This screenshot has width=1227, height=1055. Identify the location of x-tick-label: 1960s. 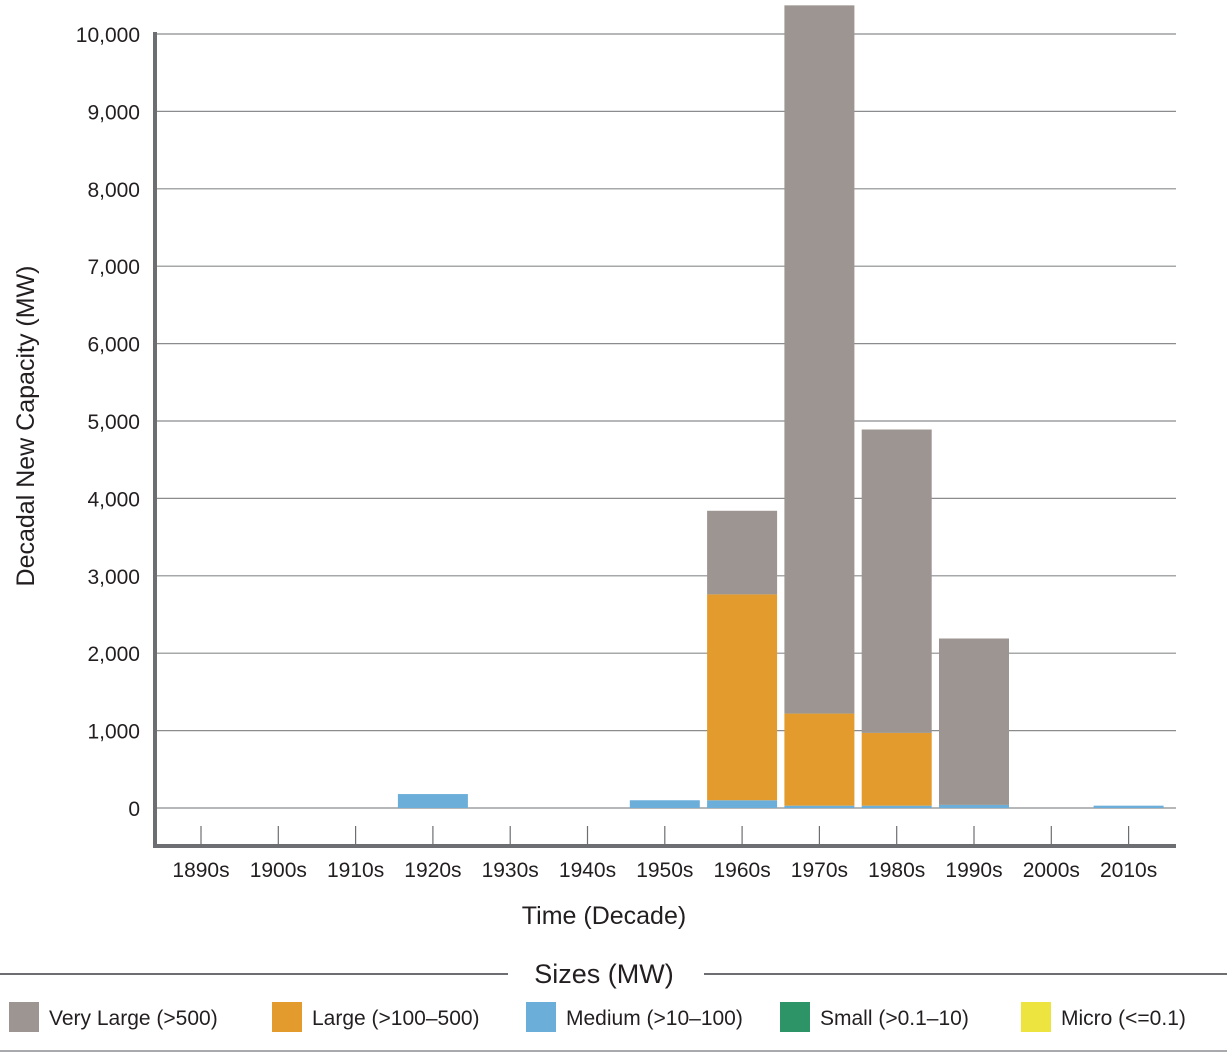
(741, 870).